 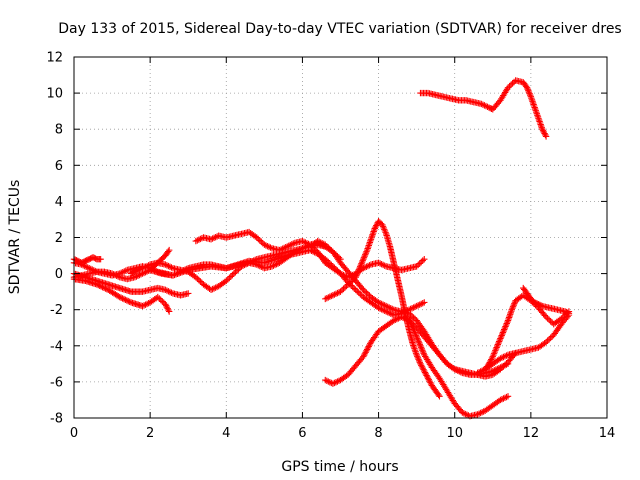 I want to click on x-tick-label: 2, so click(x=150, y=433).